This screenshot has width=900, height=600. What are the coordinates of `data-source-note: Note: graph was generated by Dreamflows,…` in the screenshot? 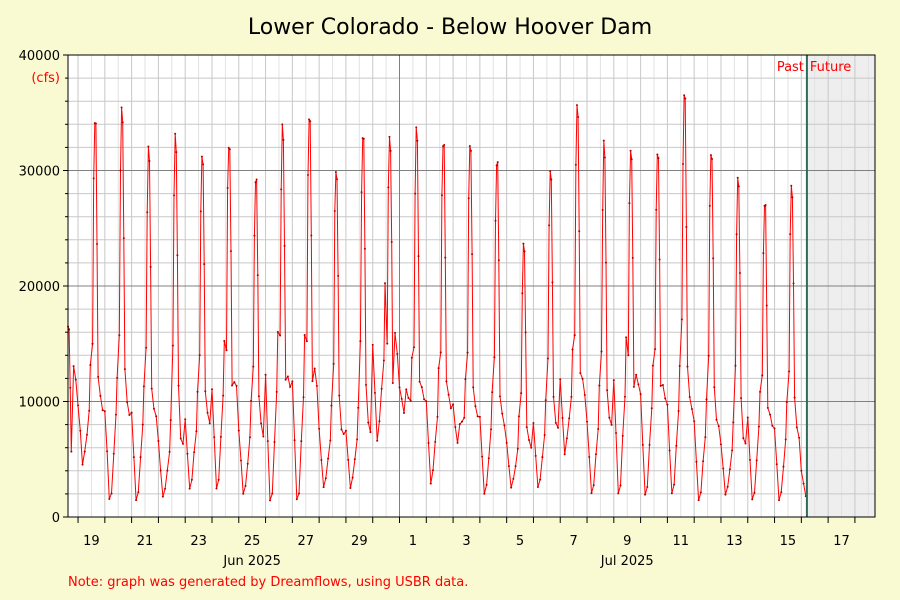 It's located at (268, 582).